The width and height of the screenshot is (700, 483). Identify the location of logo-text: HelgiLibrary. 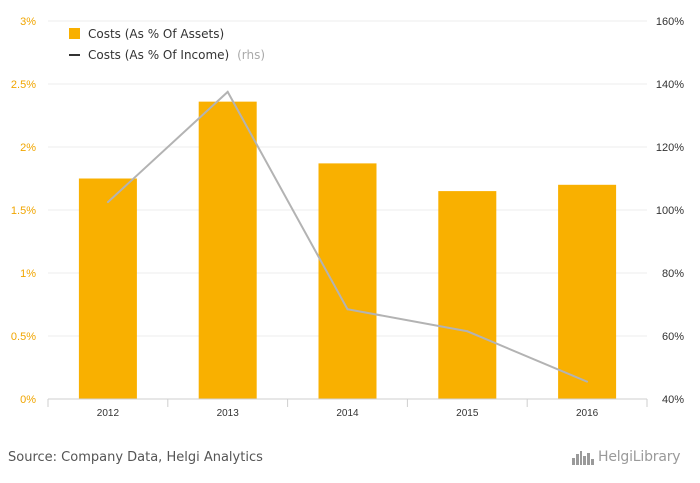
(639, 457).